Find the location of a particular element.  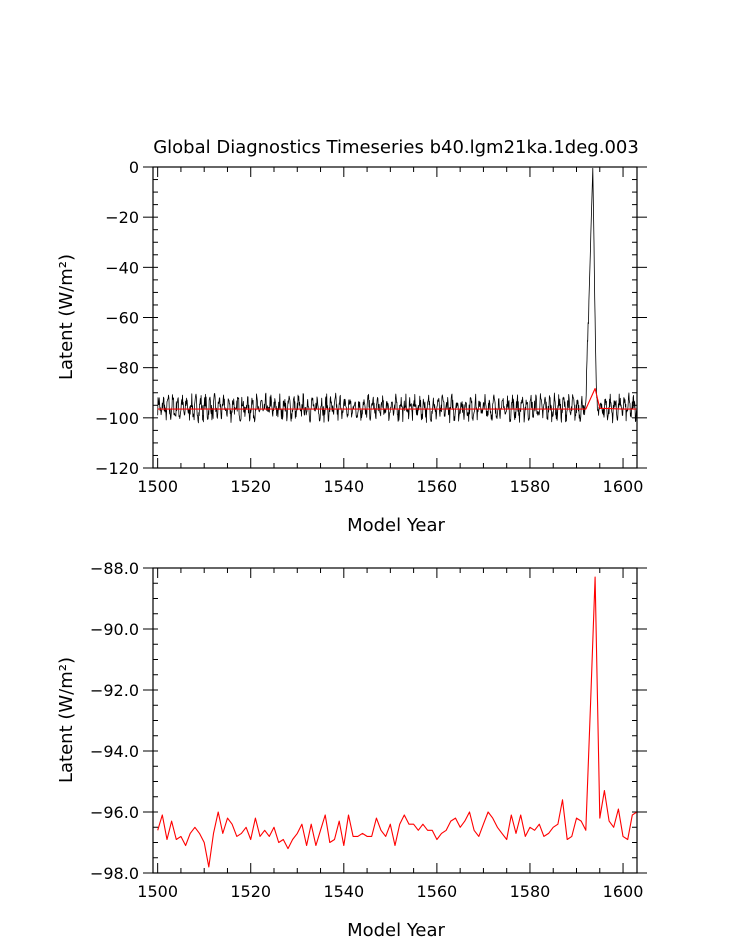

bottom-x-tick-label: 1520 is located at coordinates (250, 891).